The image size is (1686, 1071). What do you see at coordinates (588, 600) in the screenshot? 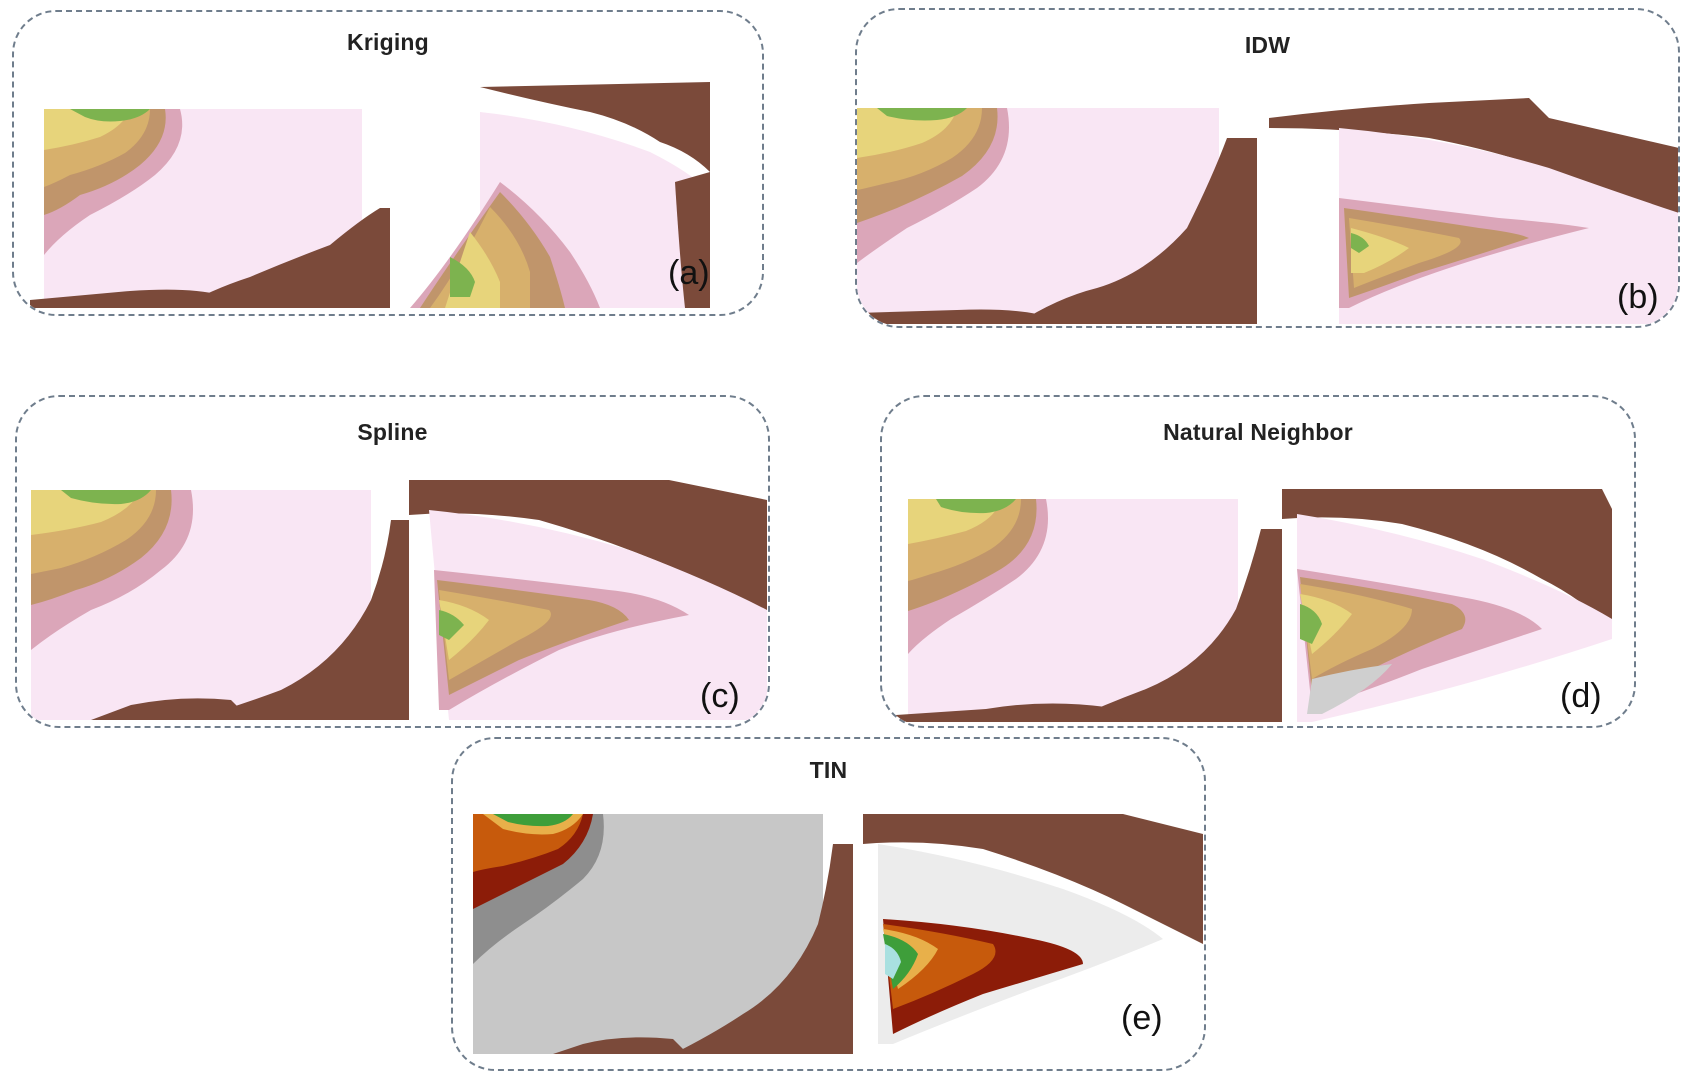
I see `map-east-spline` at bounding box center [588, 600].